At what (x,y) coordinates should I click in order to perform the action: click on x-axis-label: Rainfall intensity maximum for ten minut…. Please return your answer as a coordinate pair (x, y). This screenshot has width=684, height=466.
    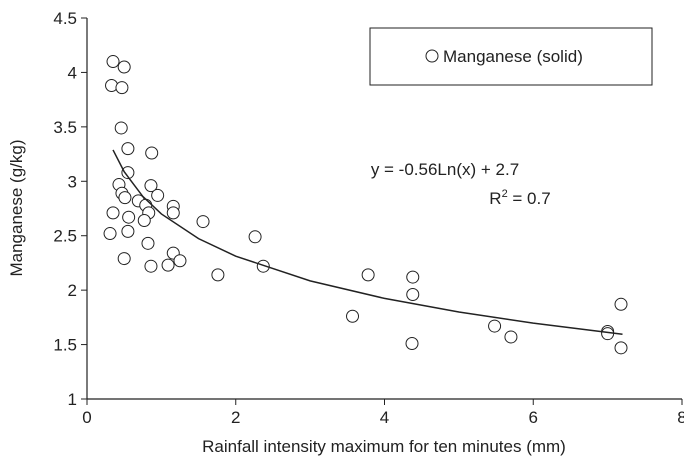
    Looking at the image, I should click on (384, 446).